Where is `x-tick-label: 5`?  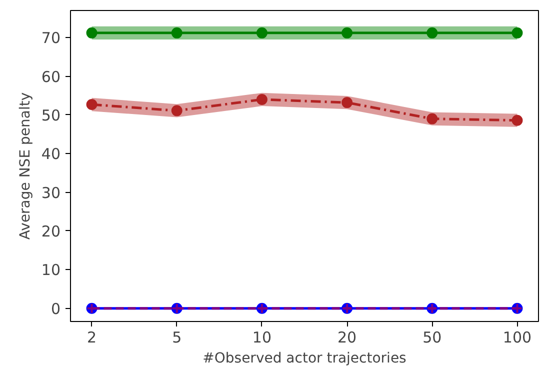 x-tick-label: 5 is located at coordinates (177, 337).